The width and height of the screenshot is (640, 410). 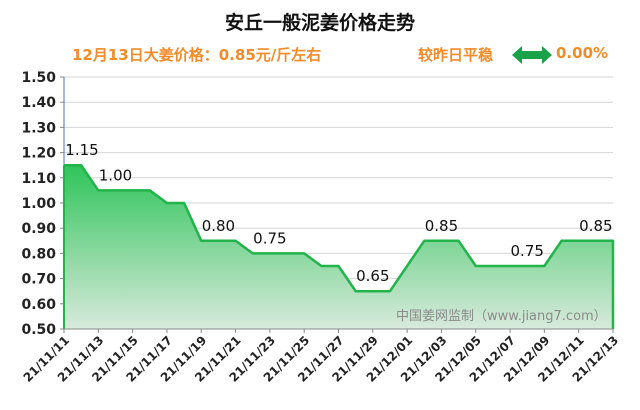 What do you see at coordinates (218, 226) in the screenshot?
I see `data-label: 0.80` at bounding box center [218, 226].